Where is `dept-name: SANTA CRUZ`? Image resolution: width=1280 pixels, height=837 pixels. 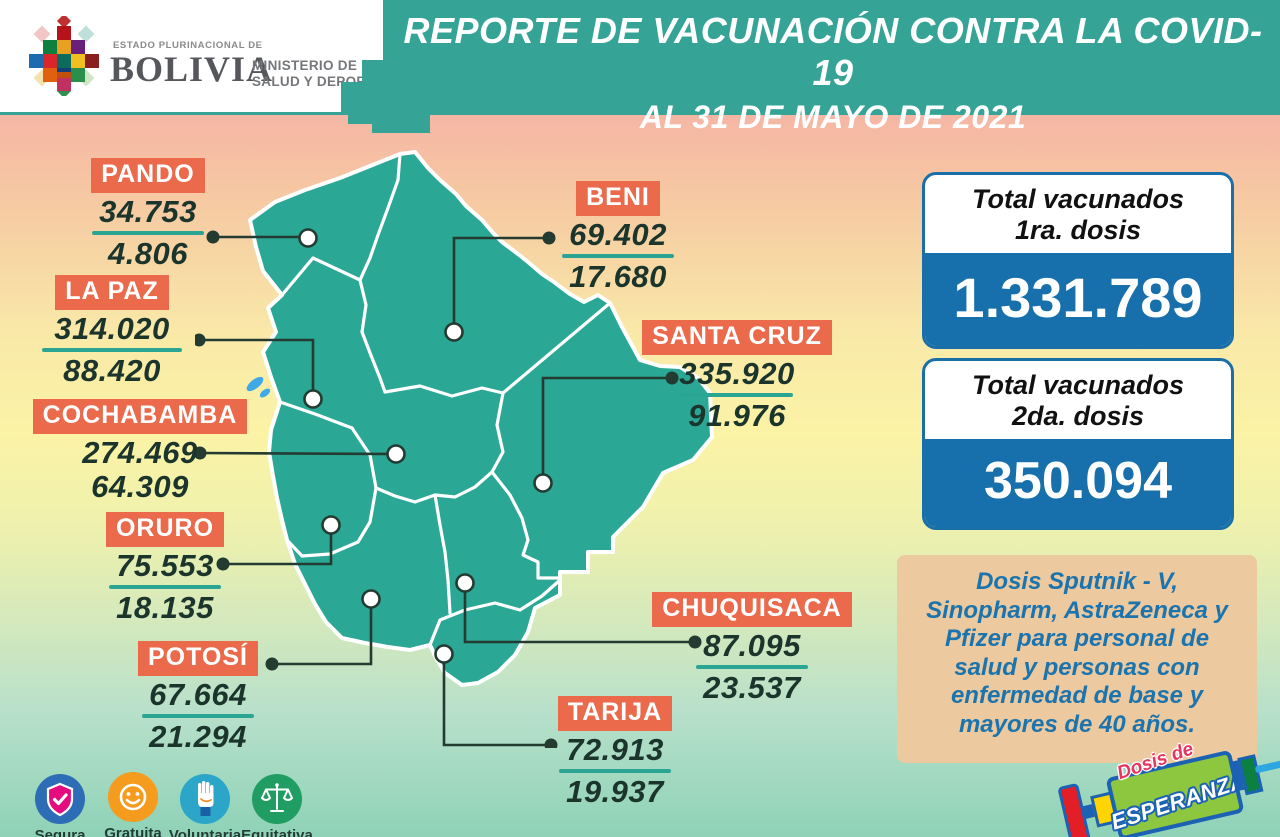
dept-name: SANTA CRUZ is located at coordinates (737, 337).